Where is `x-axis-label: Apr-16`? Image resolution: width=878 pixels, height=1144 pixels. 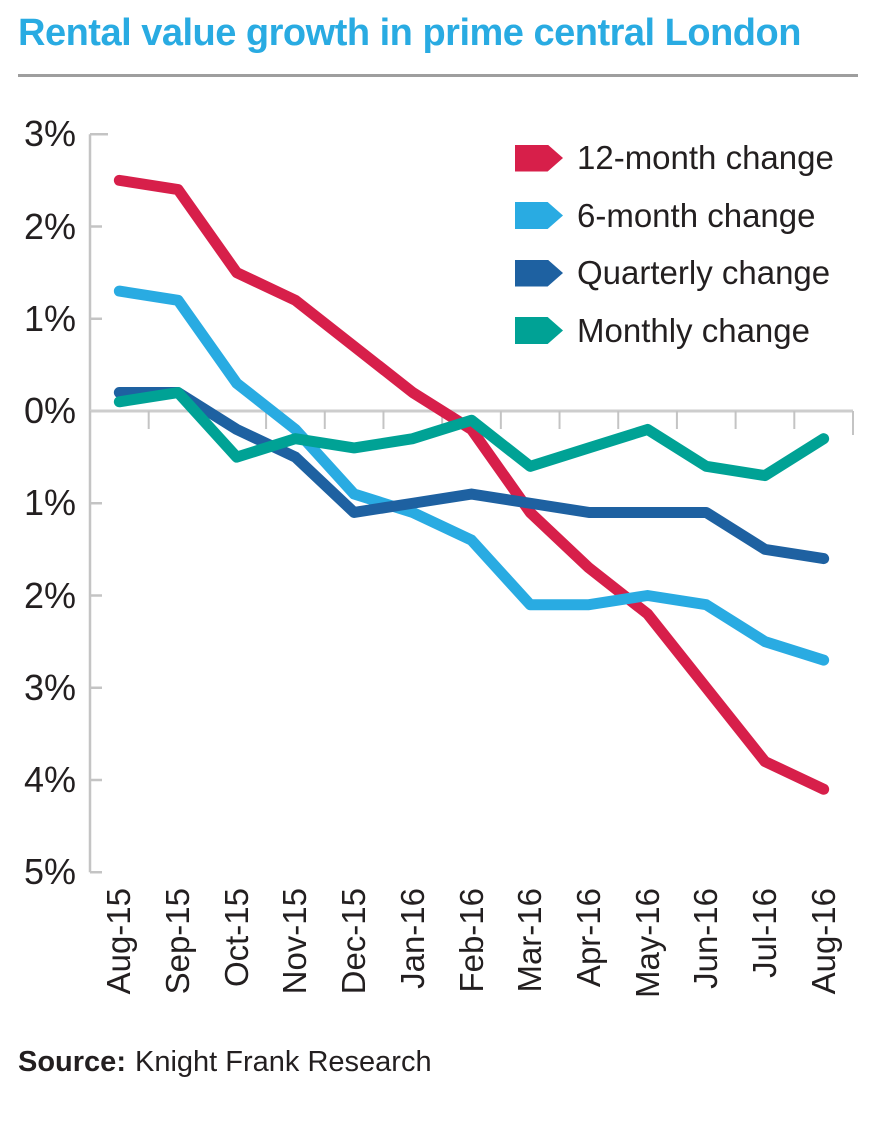
x-axis-label: Apr-16 is located at coordinates (588, 938).